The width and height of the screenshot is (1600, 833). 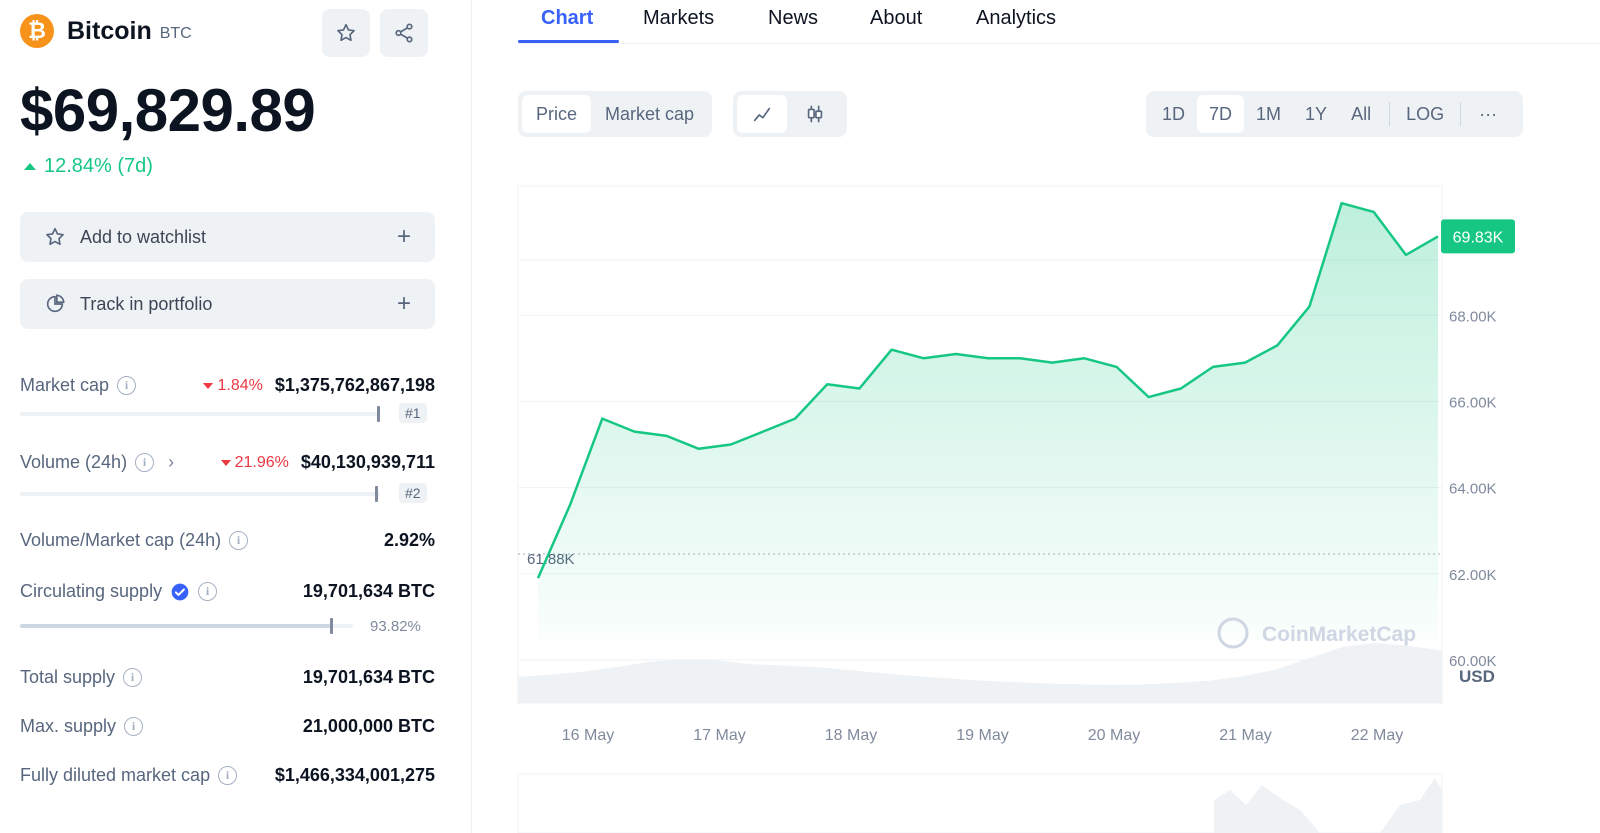 I want to click on arrow-down-icon, so click(x=208, y=385).